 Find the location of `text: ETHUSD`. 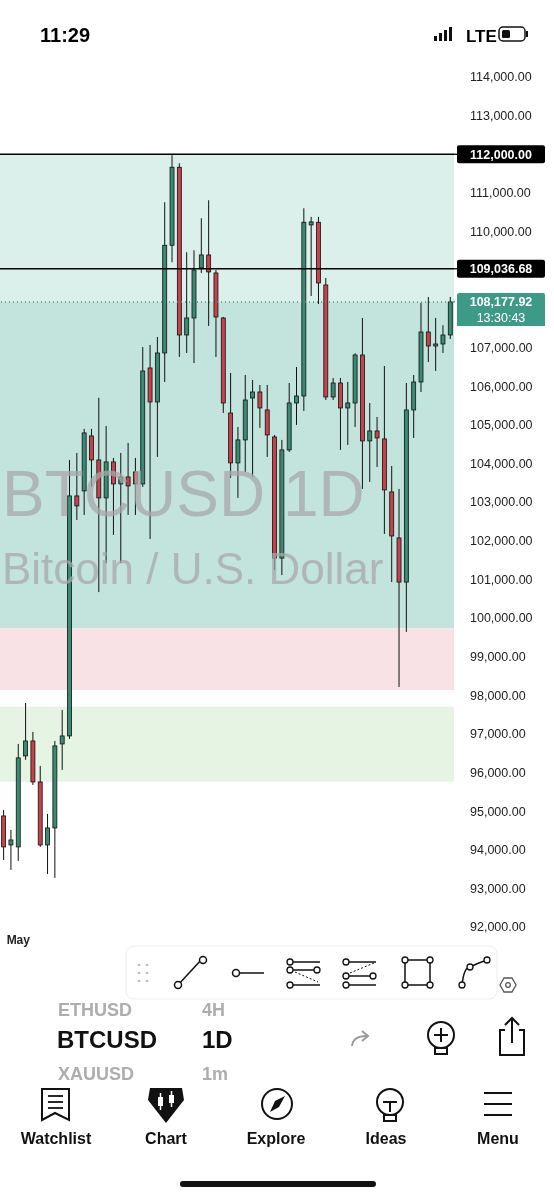

text: ETHUSD is located at coordinates (95, 1010).